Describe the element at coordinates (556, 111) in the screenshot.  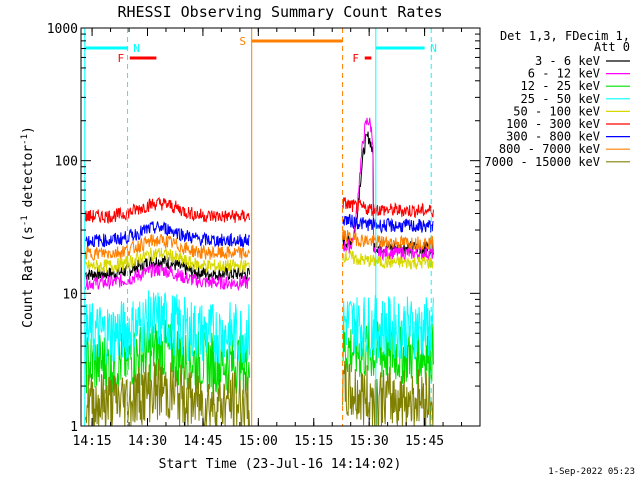
I see `legend-label: 50 - 100 keV` at that location.